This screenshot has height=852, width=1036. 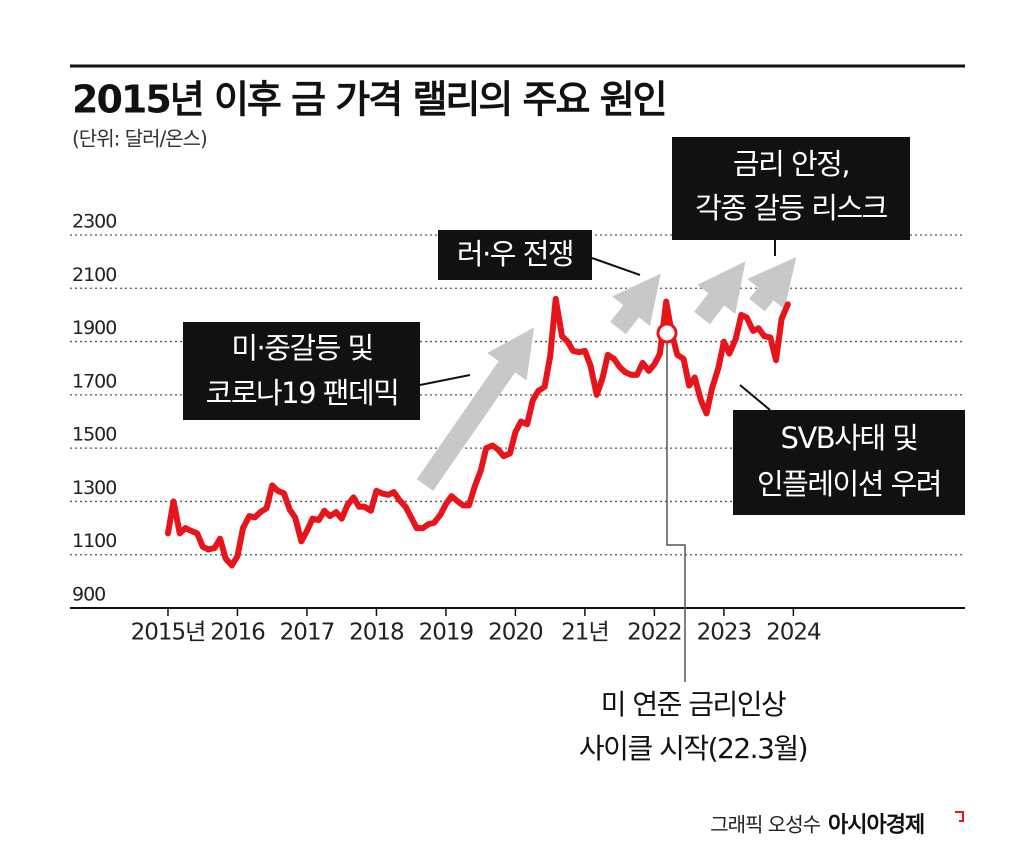 I want to click on chart-subtitle: (단위: 달러/온스), so click(x=139, y=139).